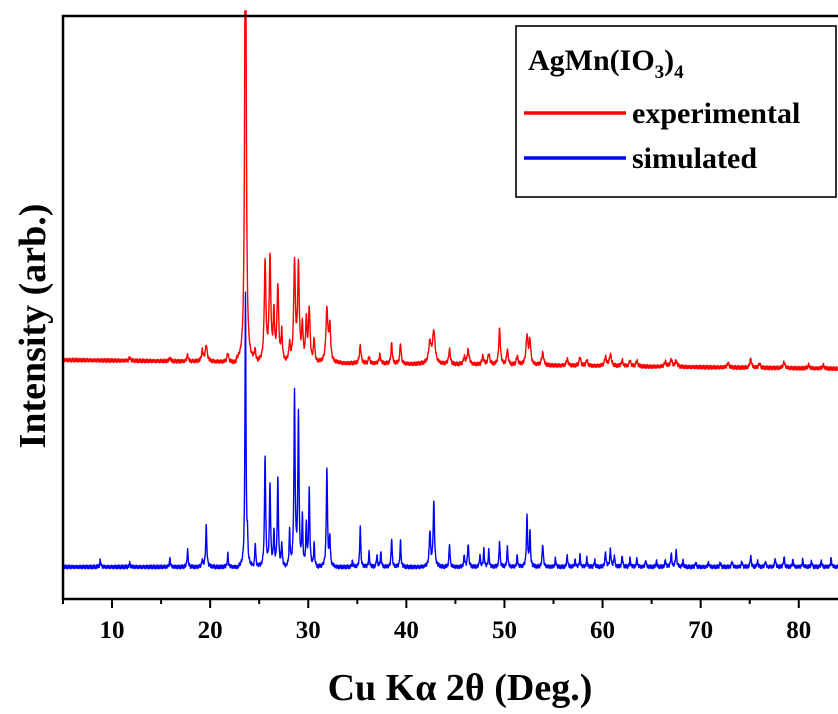  Describe the element at coordinates (700, 630) in the screenshot. I see `x-tick-label: 70` at that location.